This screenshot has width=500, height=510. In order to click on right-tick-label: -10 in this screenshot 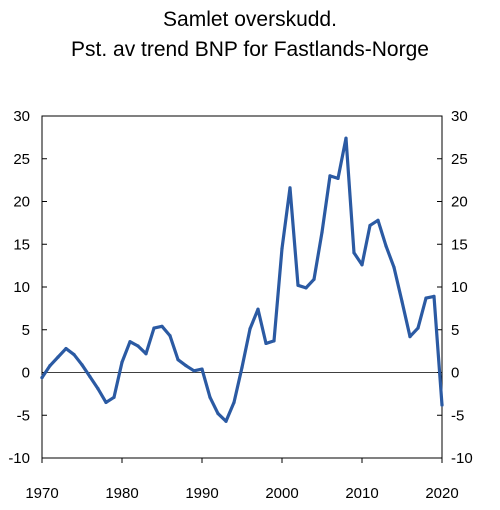, I will do `click(462, 458)`.